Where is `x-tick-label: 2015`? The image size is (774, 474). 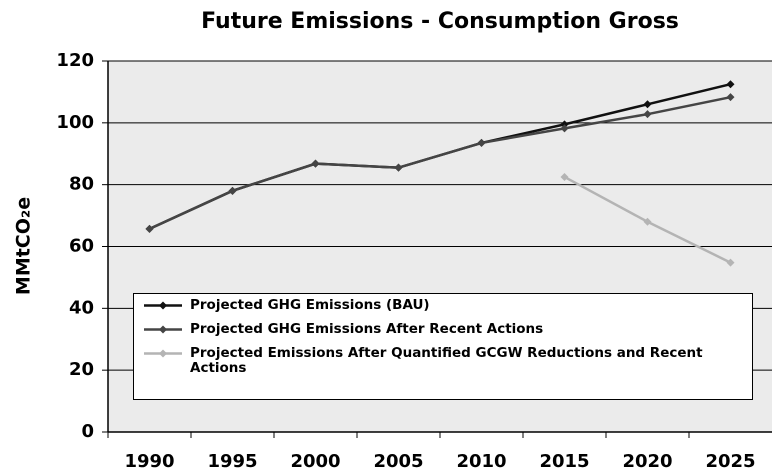 x-tick-label: 2015 is located at coordinates (564, 461).